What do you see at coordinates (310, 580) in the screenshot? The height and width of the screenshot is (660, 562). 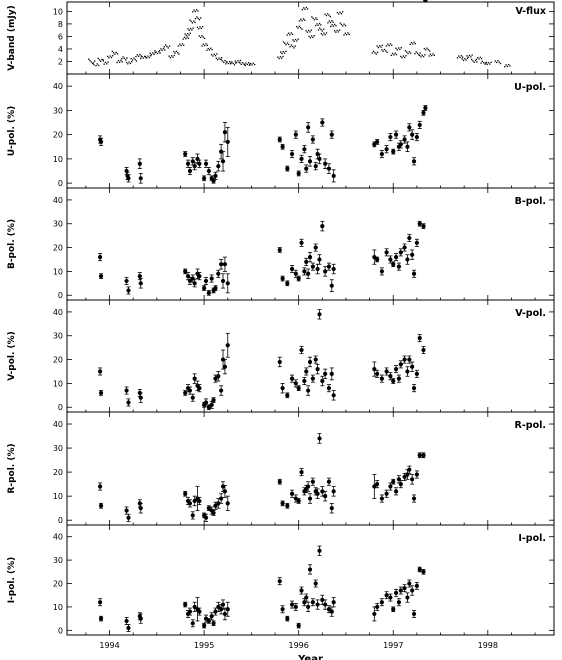 I see `panel-frame-ipol` at bounding box center [310, 580].